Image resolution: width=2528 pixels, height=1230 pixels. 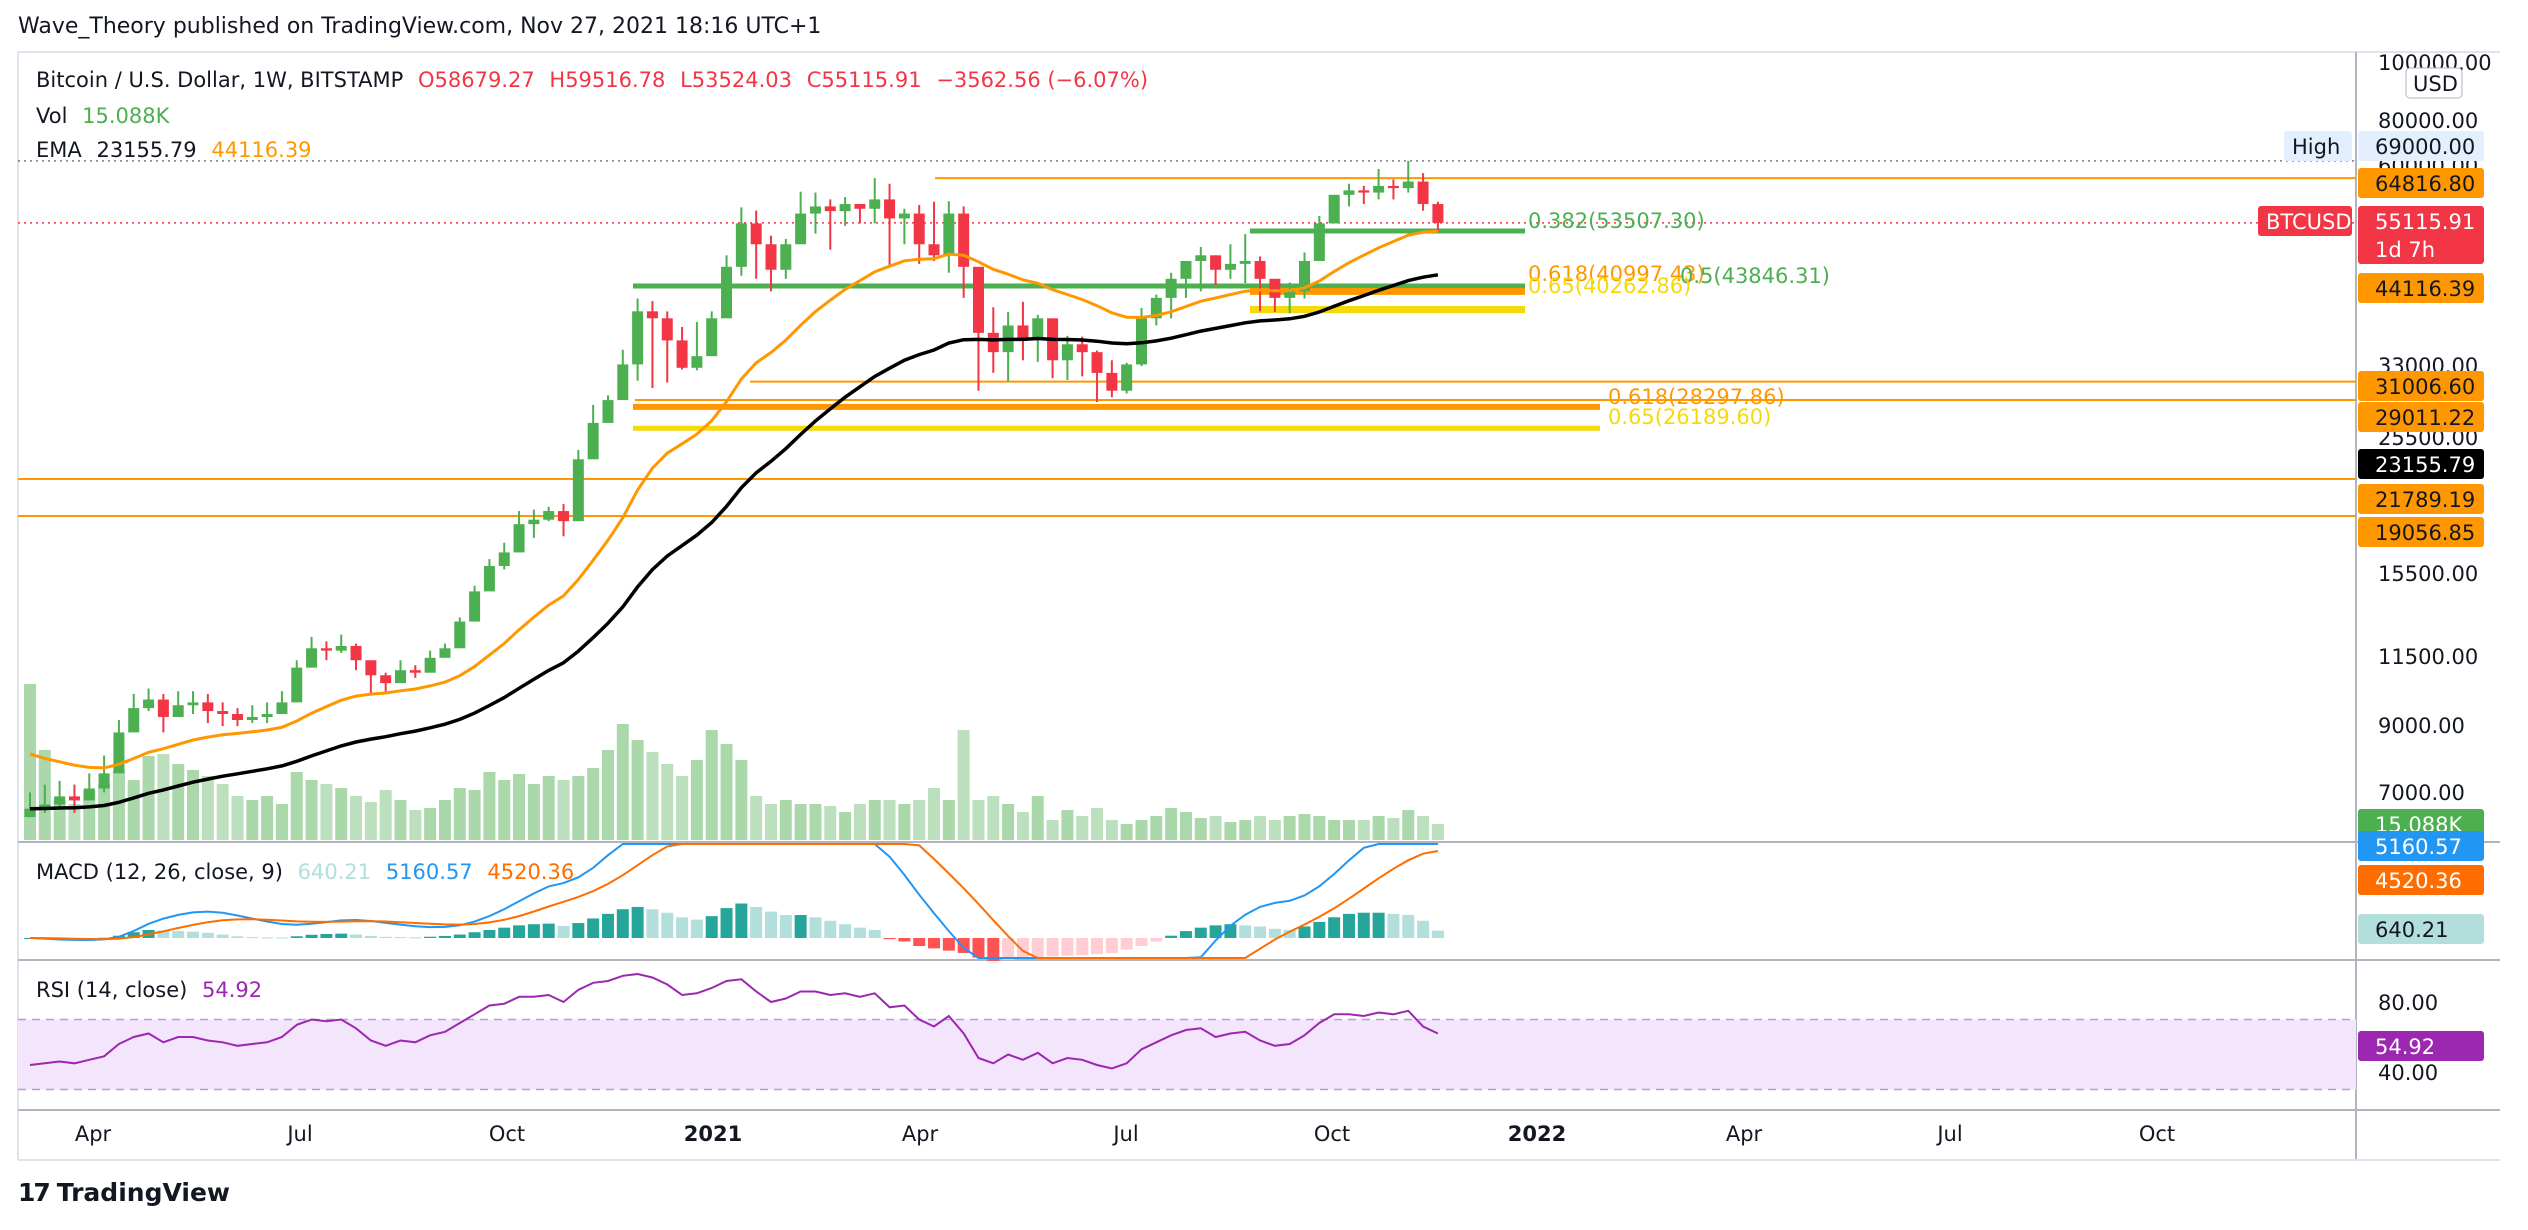 I want to click on ohlc-change: −3562.56 (−6.07%), so click(x=1042, y=80).